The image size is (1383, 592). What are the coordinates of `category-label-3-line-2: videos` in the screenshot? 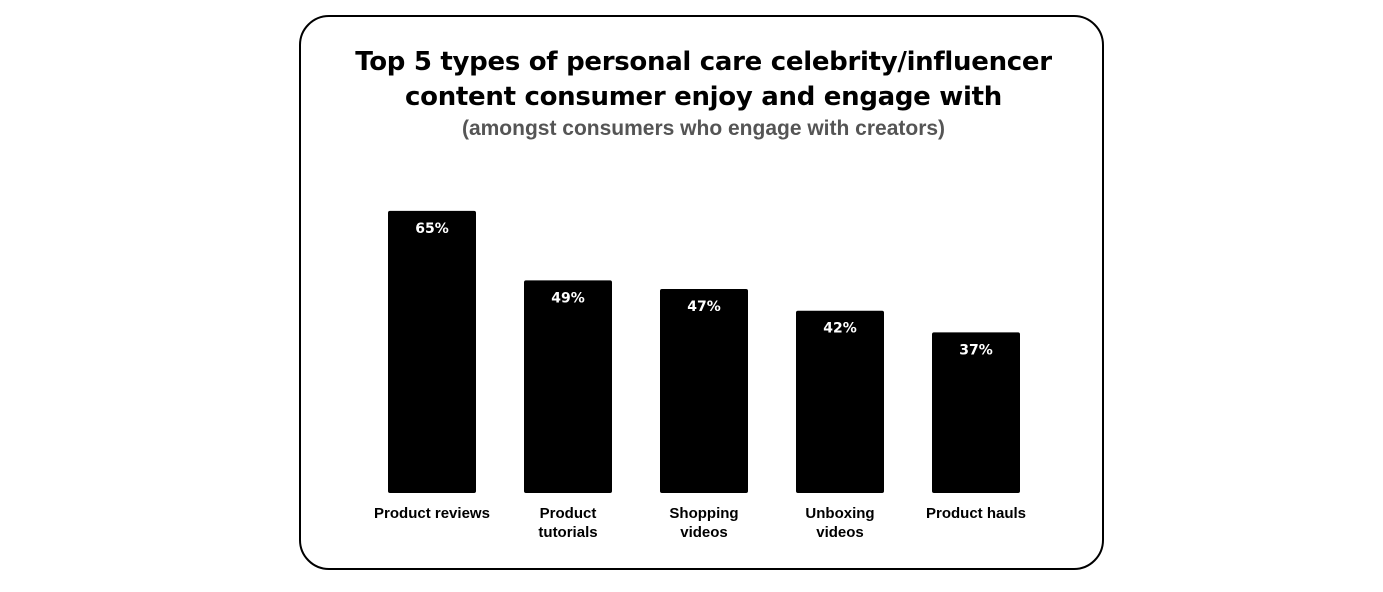 It's located at (704, 532).